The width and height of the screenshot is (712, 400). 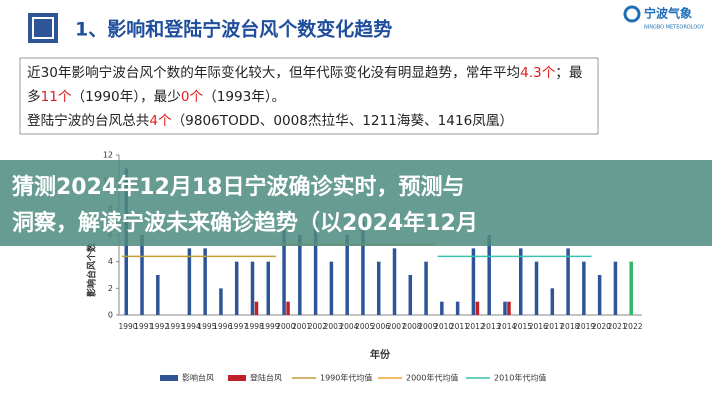 What do you see at coordinates (191, 326) in the screenshot?
I see `x-tick-label: 1994` at bounding box center [191, 326].